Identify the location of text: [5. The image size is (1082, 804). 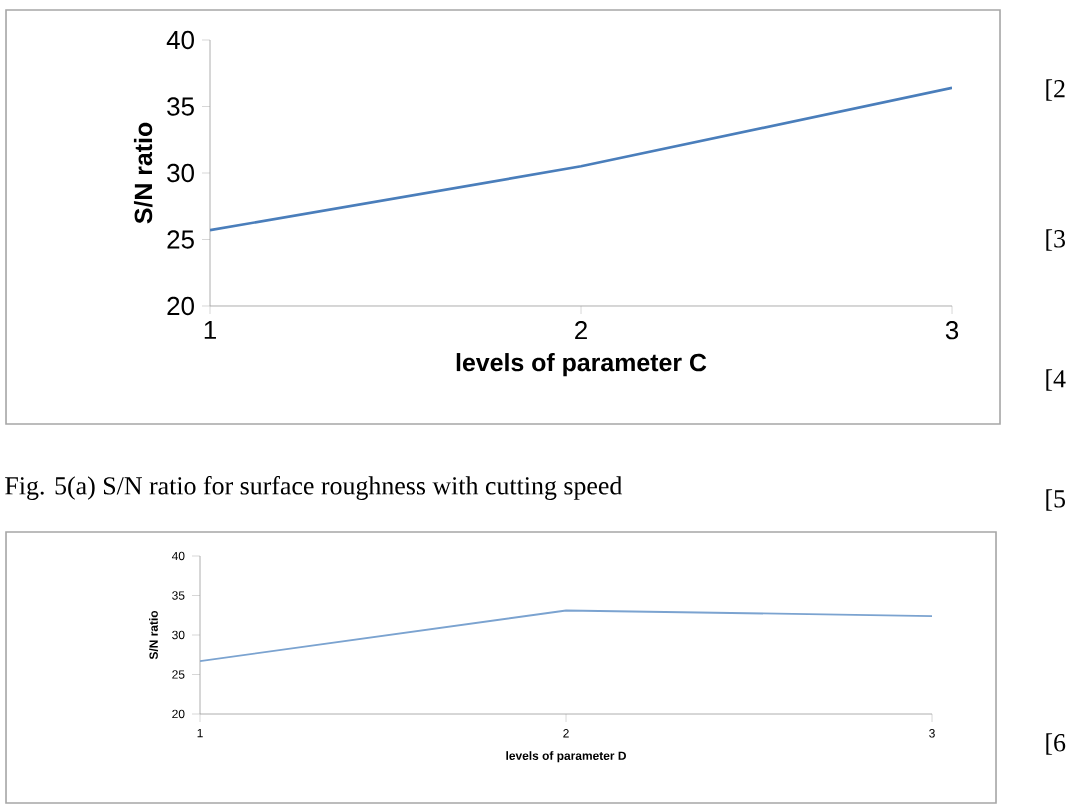
(1055, 500).